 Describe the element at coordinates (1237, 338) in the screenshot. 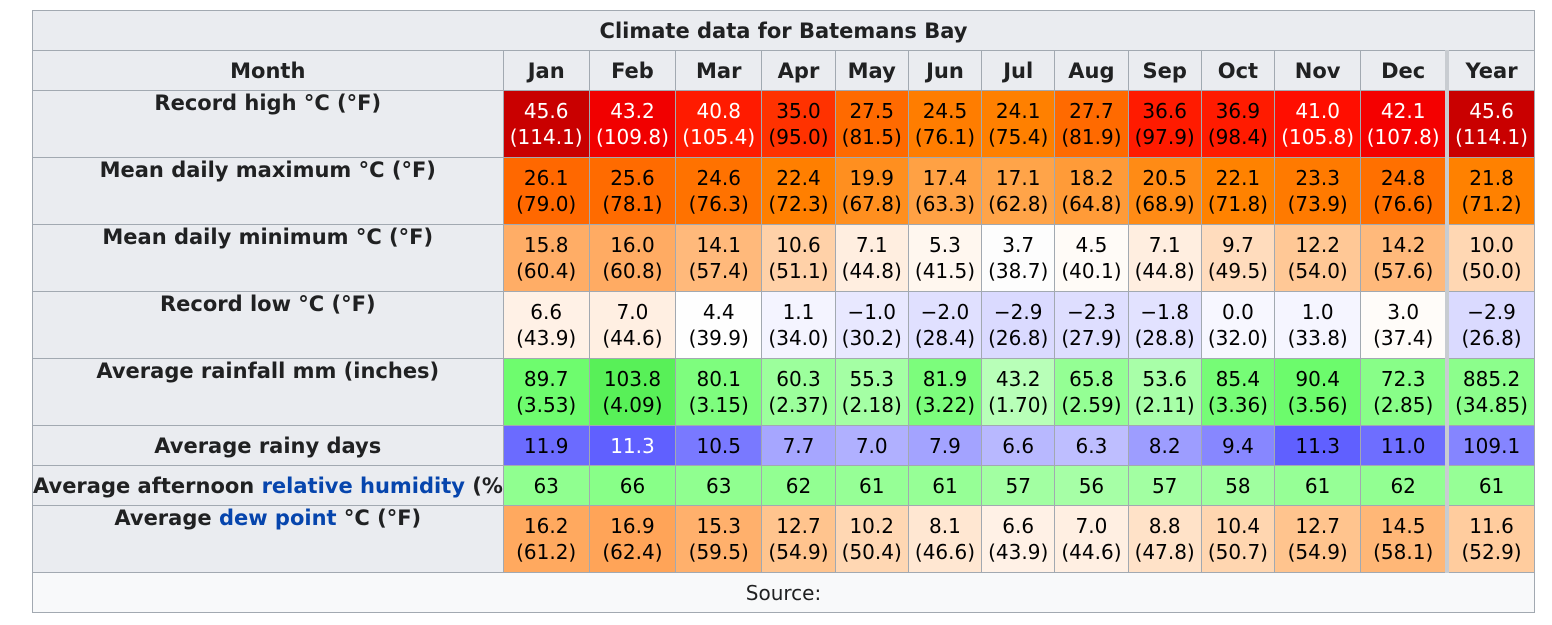

I see `value-secondary: (32.0)` at that location.